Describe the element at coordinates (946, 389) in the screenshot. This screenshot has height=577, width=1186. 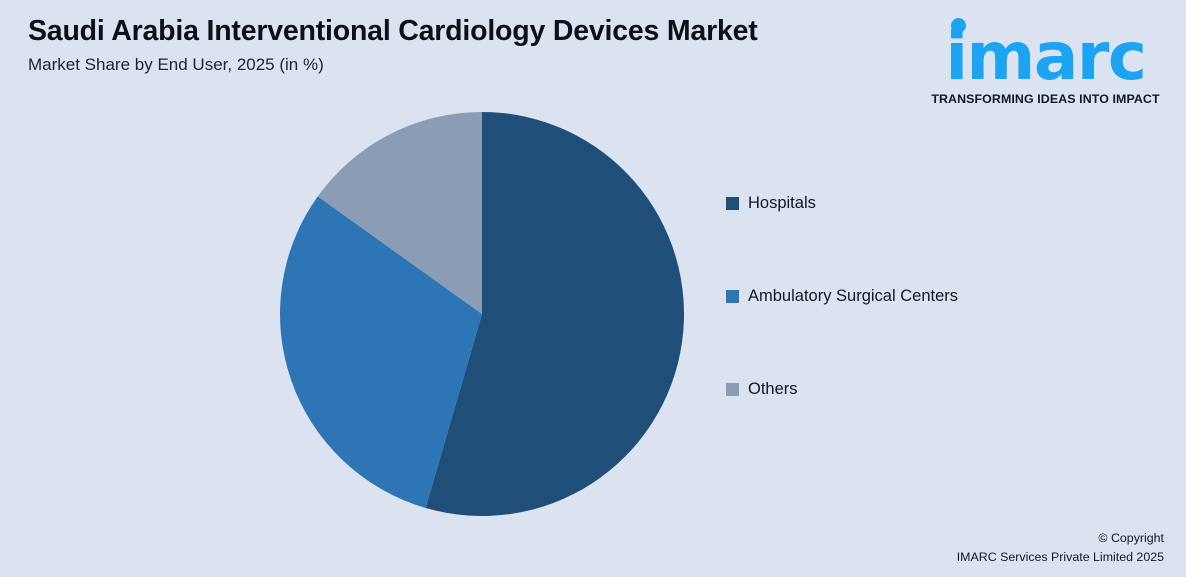
I see `legend-item-others: Others` at that location.